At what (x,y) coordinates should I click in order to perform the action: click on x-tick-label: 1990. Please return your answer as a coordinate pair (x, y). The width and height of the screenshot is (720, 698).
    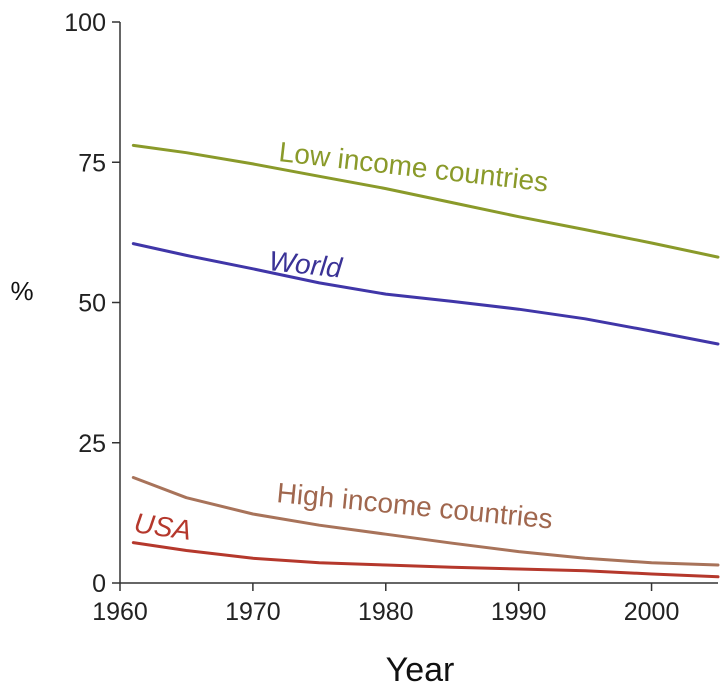
    Looking at the image, I should click on (519, 612).